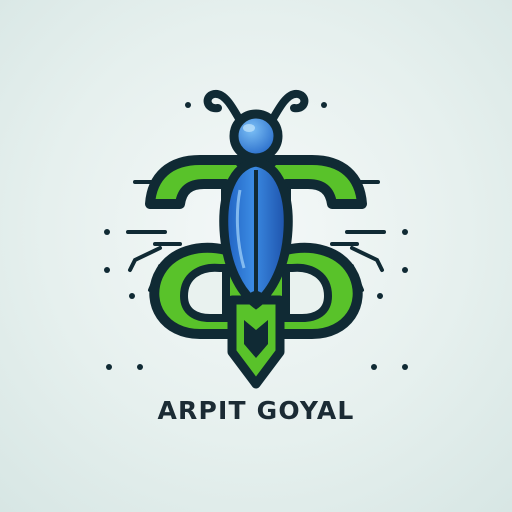  I want to click on bug-head, so click(256, 136).